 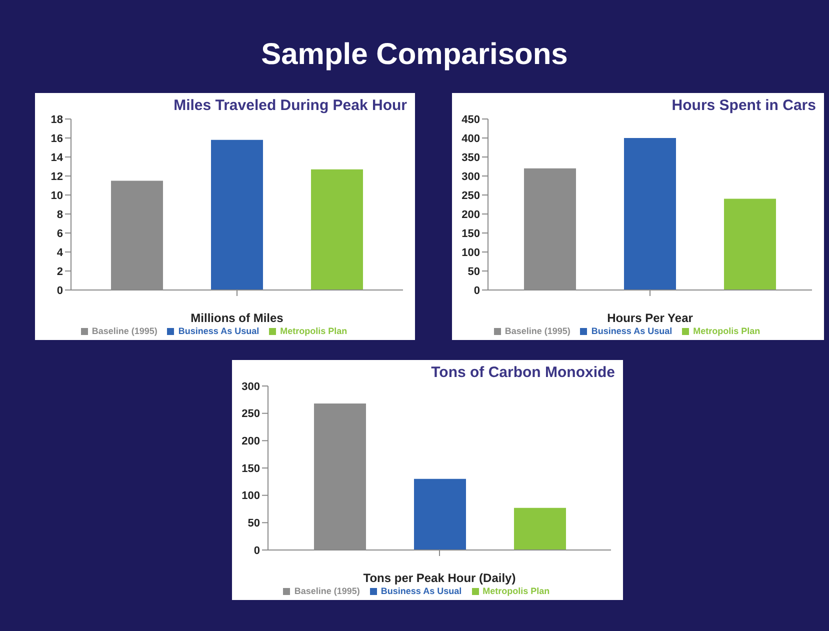 I want to click on y-tick-label: 12, so click(x=56, y=176).